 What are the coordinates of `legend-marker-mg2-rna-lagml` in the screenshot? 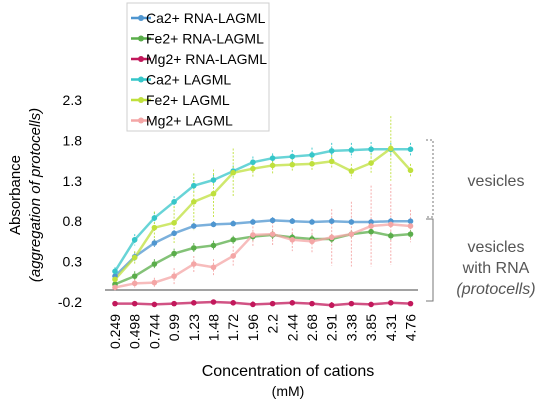 It's located at (141, 59).